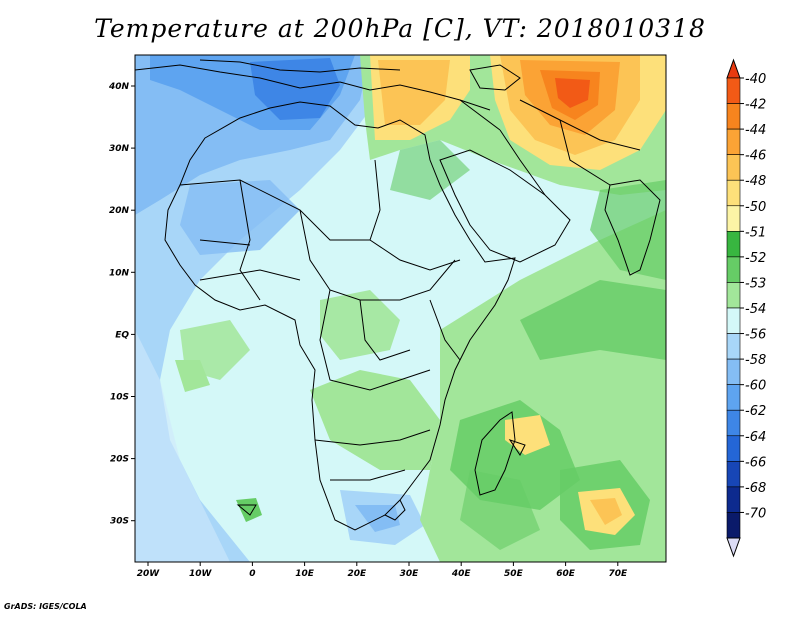  What do you see at coordinates (755, 513) in the screenshot?
I see `colorbar-label: -70` at bounding box center [755, 513].